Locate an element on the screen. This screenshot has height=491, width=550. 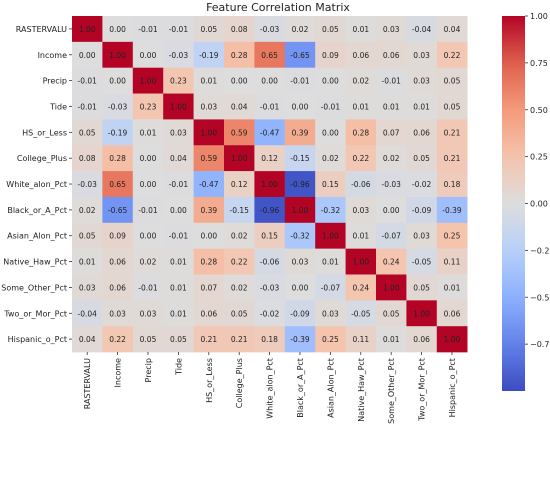
row-label: RASTERVALU is located at coordinates (41, 29).